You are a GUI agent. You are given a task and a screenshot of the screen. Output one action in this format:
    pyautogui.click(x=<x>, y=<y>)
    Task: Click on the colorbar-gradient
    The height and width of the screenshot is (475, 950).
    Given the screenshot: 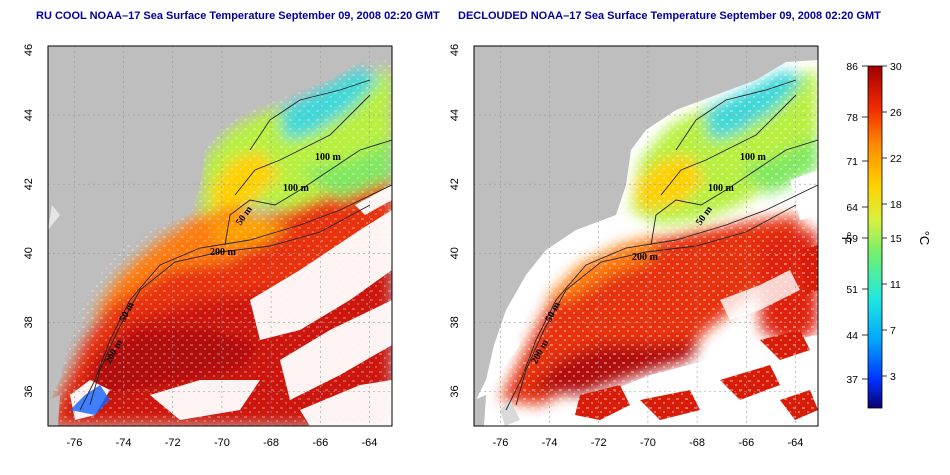 What is the action you would take?
    pyautogui.click(x=875, y=237)
    